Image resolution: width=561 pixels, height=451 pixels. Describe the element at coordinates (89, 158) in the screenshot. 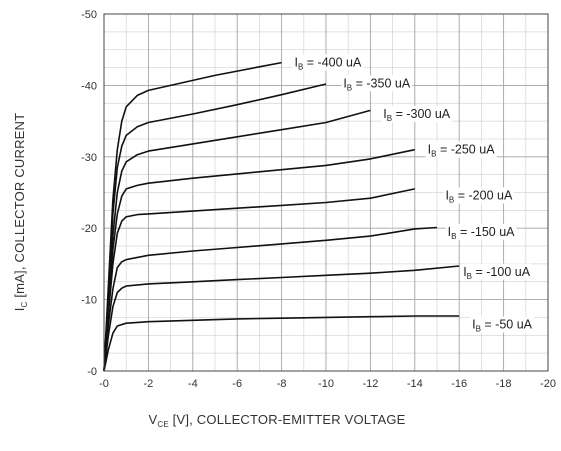

I see `y-tick-label: -30` at that location.